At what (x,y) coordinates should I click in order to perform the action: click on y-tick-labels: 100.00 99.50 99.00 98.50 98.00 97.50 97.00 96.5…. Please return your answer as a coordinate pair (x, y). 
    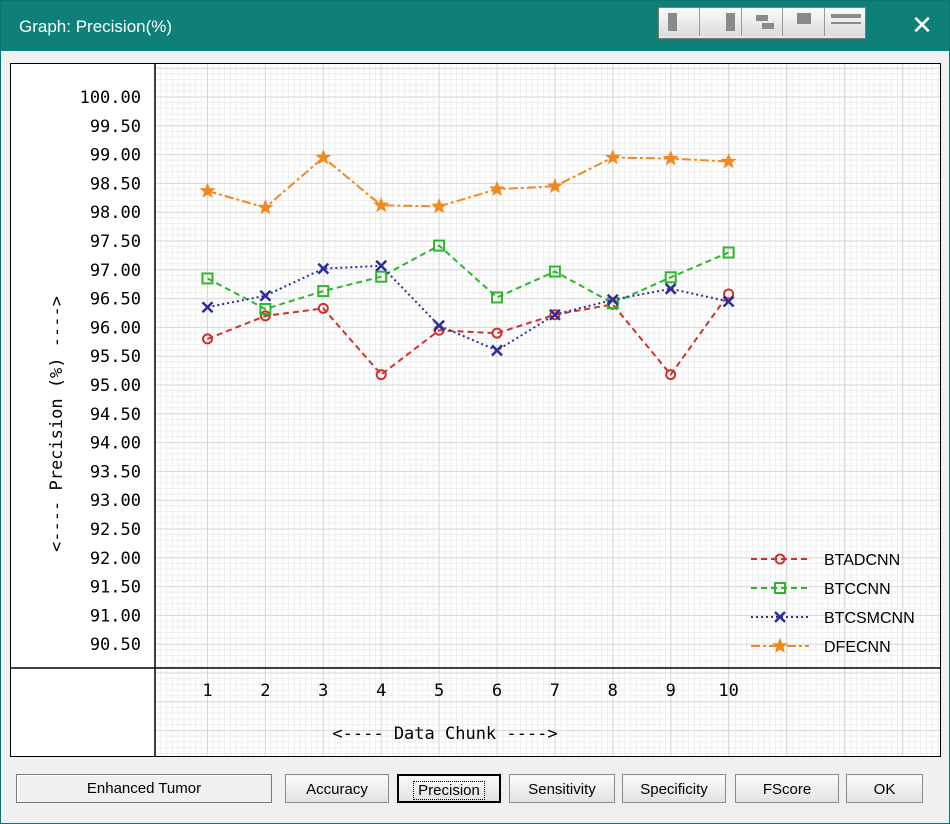
    Looking at the image, I should click on (110, 371).